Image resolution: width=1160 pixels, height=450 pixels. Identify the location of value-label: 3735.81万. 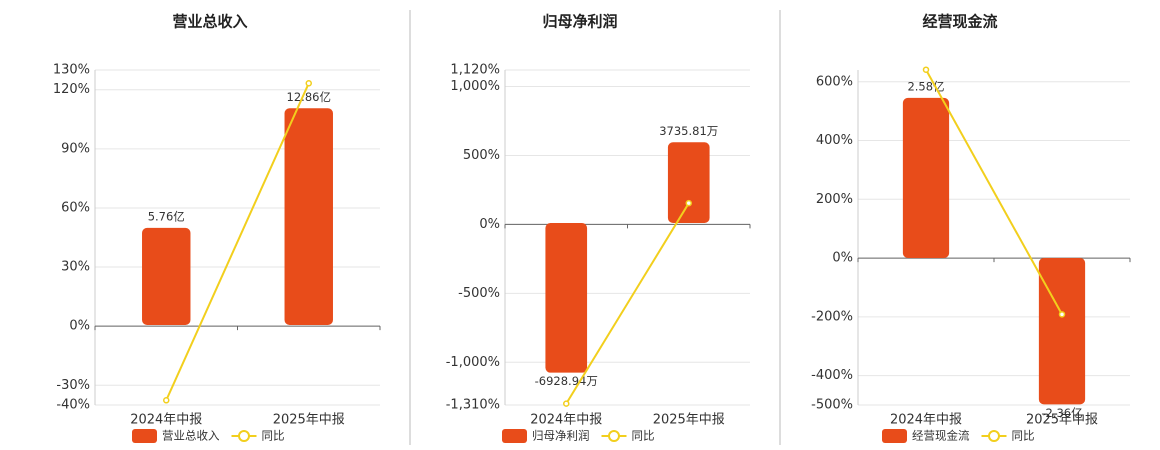
(688, 131).